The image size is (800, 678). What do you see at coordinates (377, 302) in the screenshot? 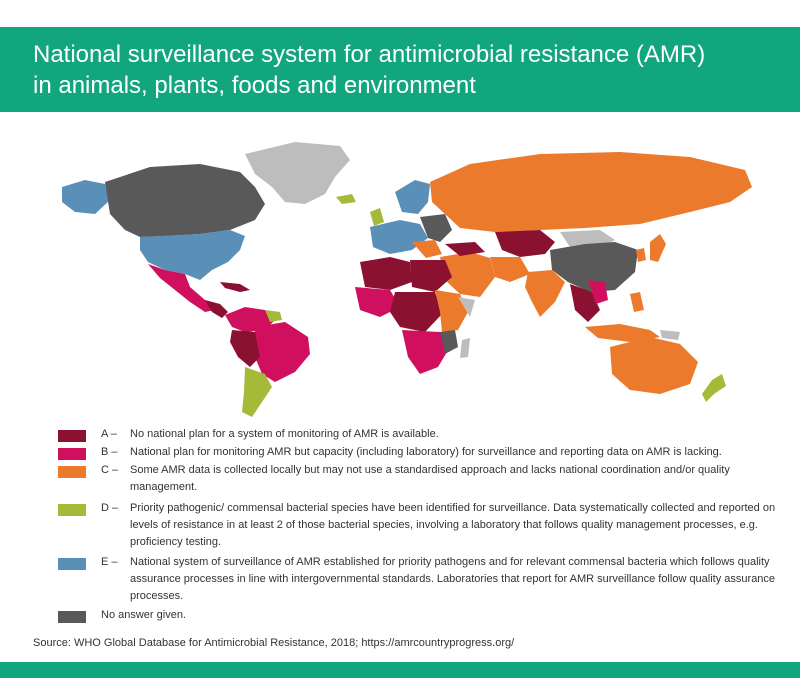
I see `region-west-africa` at bounding box center [377, 302].